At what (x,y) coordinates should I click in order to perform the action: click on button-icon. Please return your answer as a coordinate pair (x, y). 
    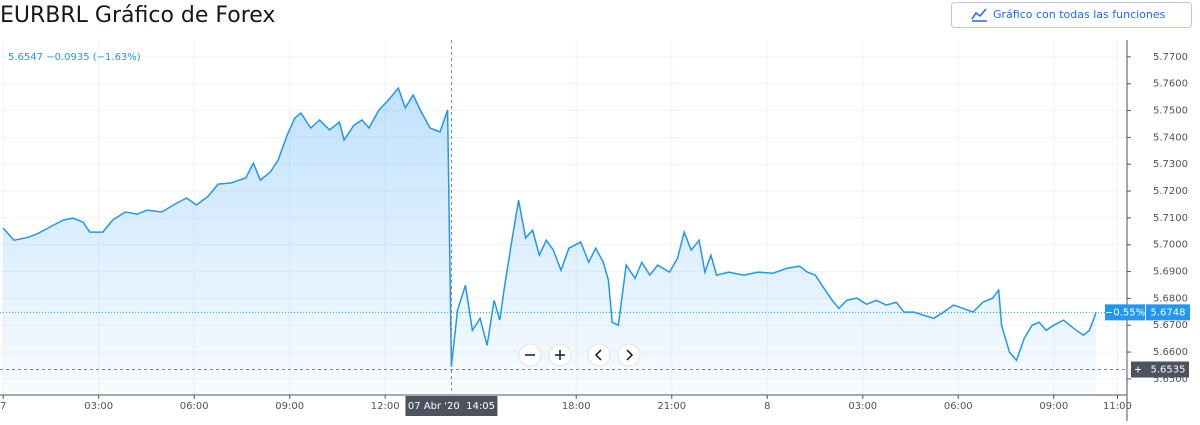
    Looking at the image, I should click on (979, 15).